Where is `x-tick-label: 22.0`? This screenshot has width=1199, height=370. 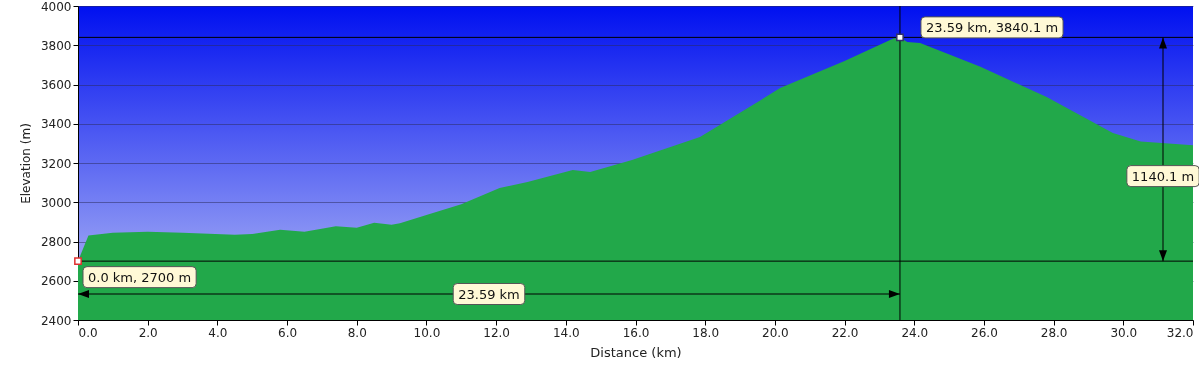 x-tick-label: 22.0 is located at coordinates (845, 332).